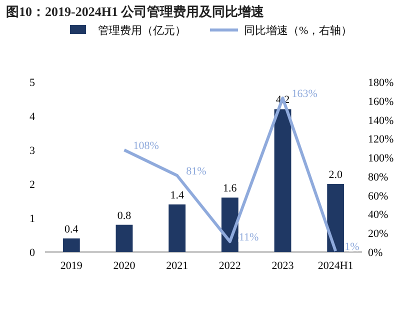 The height and width of the screenshot is (331, 419). Describe the element at coordinates (381, 83) in the screenshot. I see `y2-tick-label: 180%` at that location.